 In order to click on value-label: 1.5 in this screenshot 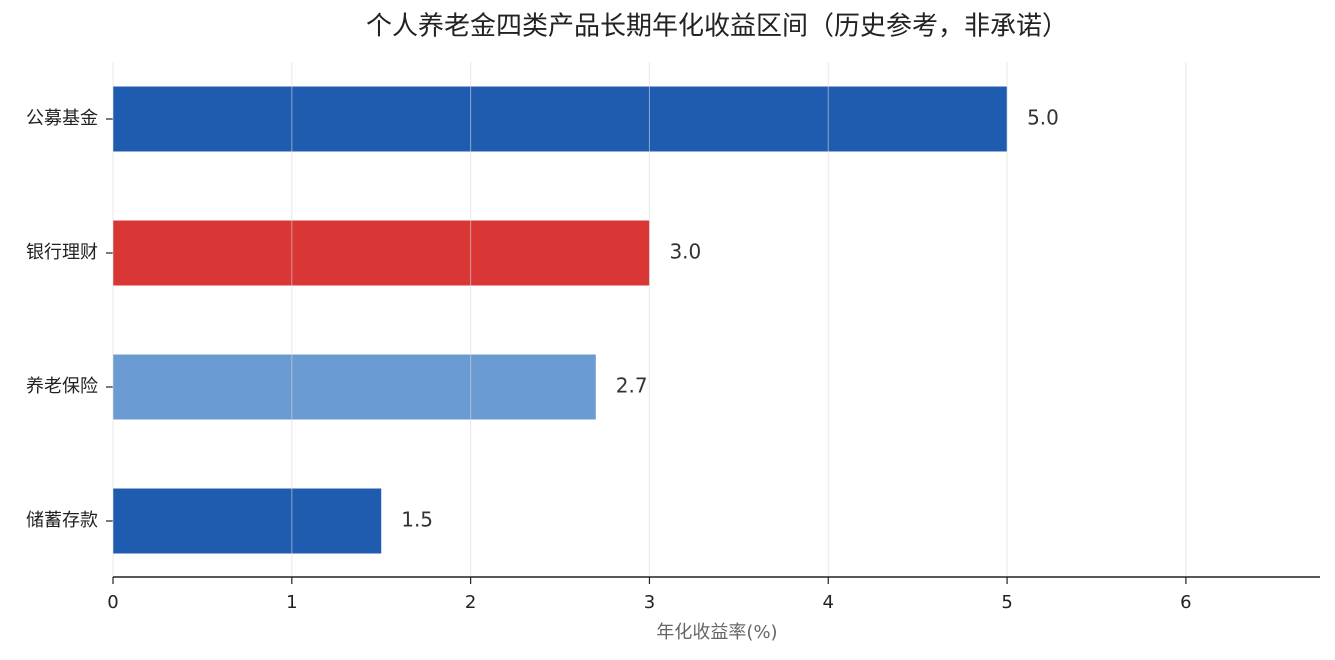, I will do `click(417, 520)`.